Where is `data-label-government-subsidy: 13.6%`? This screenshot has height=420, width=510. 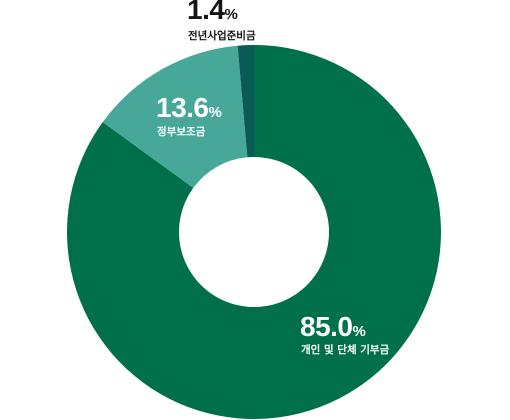
data-label-government-subsidy: 13.6% is located at coordinates (189, 107).